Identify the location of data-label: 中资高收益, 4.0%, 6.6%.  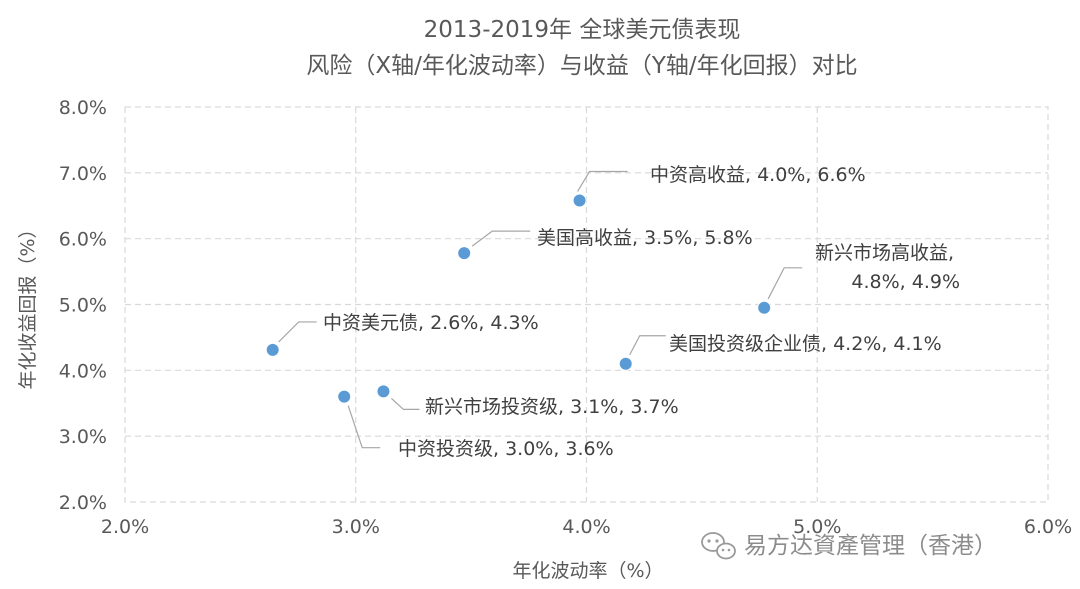
(758, 175).